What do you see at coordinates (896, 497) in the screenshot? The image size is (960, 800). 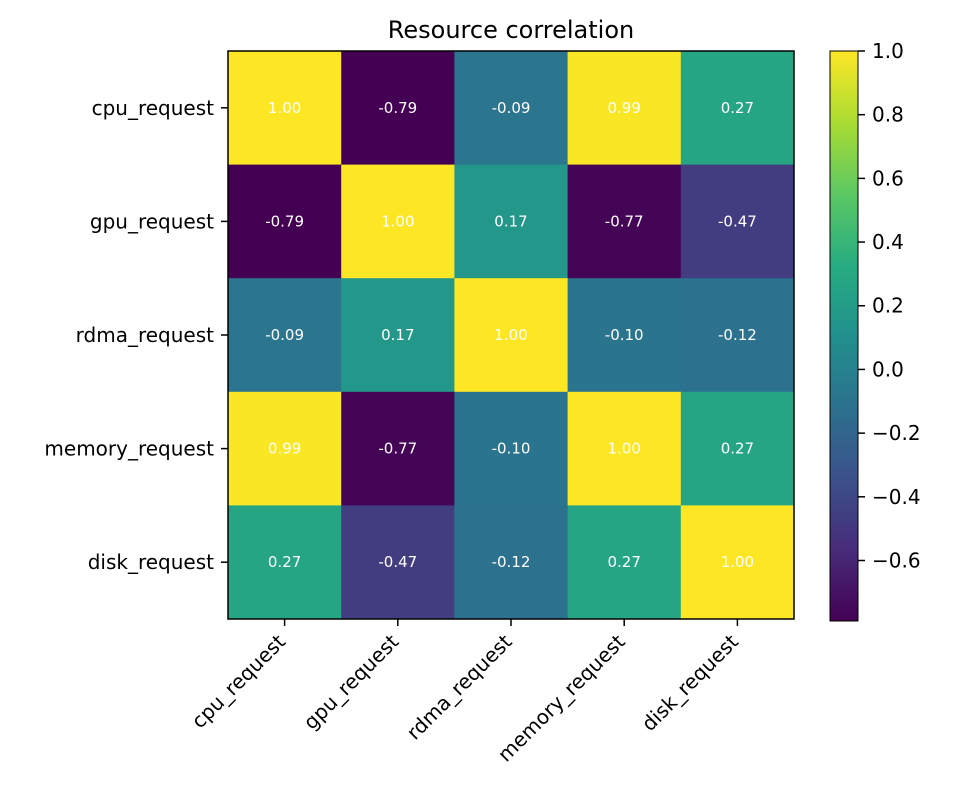 I see `colorbar-tick-label: −0.4` at bounding box center [896, 497].